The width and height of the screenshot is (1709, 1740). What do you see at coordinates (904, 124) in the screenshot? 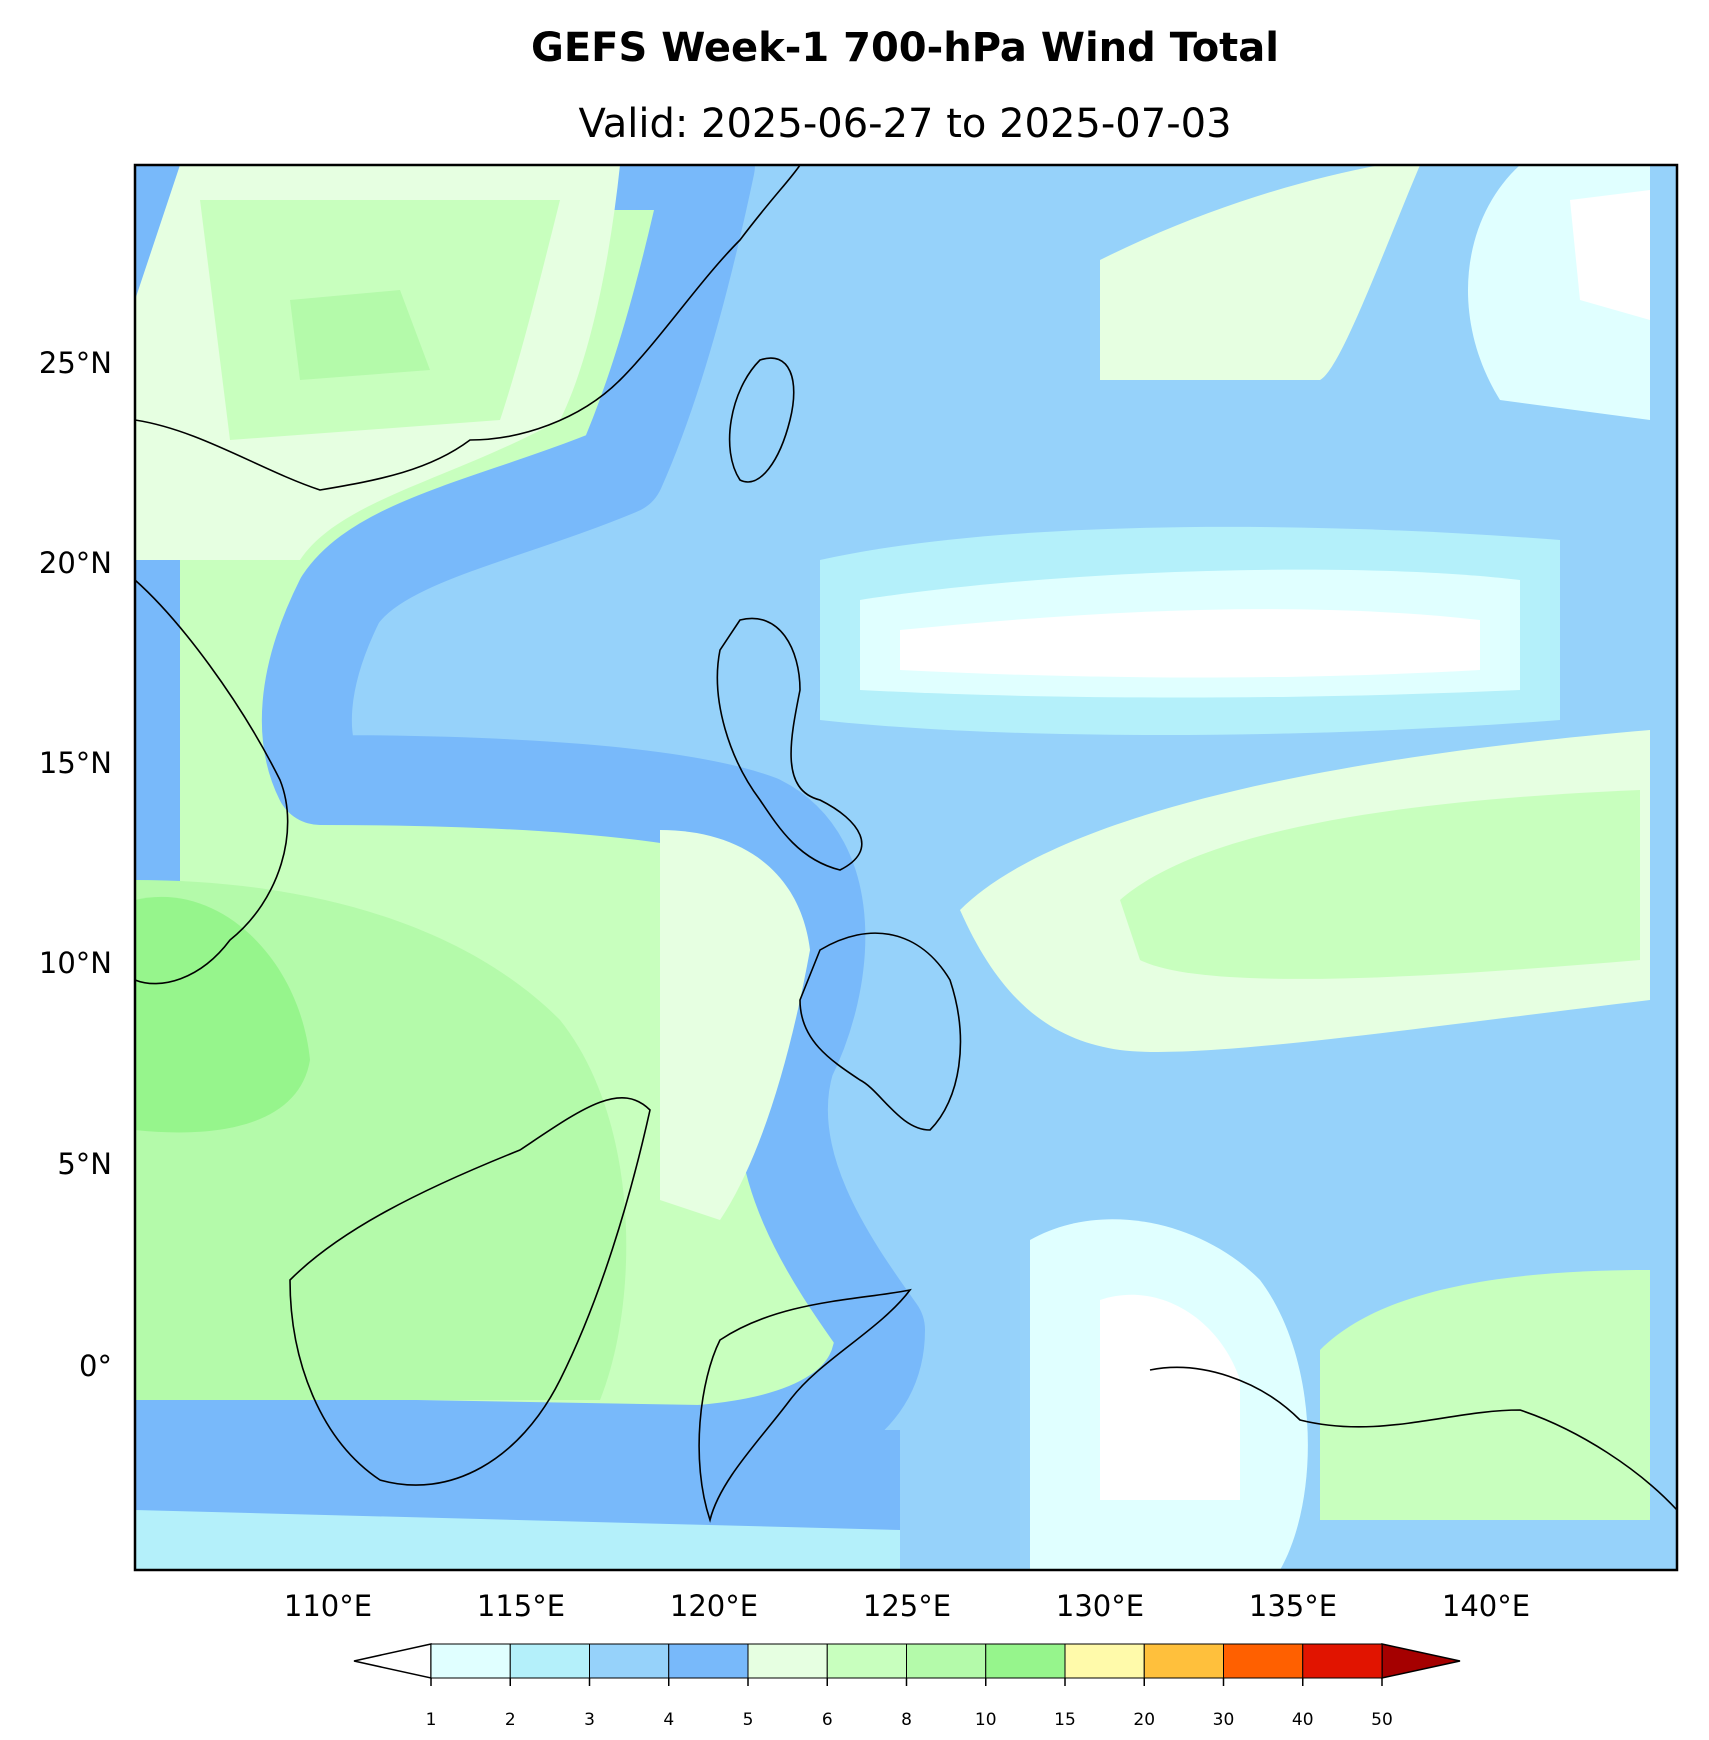
I see `subtitle: Valid: 2025-06-27 to 2025-07-03` at bounding box center [904, 124].